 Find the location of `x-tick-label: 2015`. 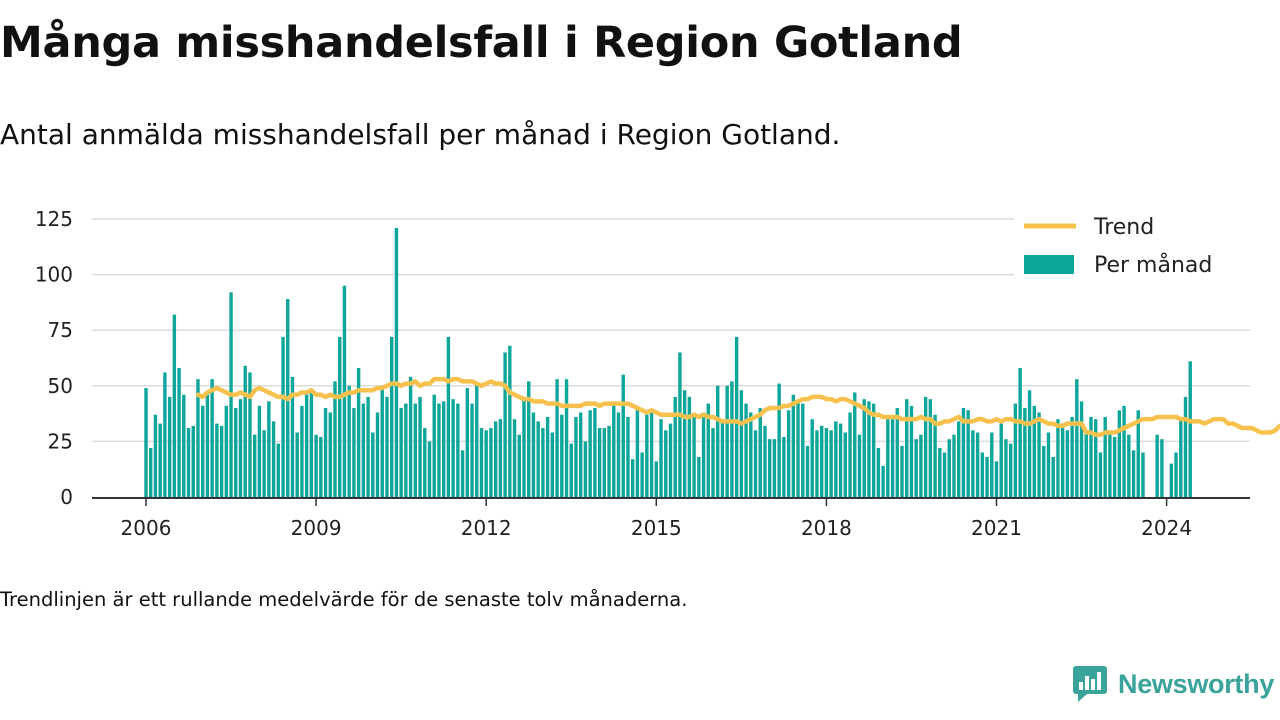

x-tick-label: 2015 is located at coordinates (656, 528).